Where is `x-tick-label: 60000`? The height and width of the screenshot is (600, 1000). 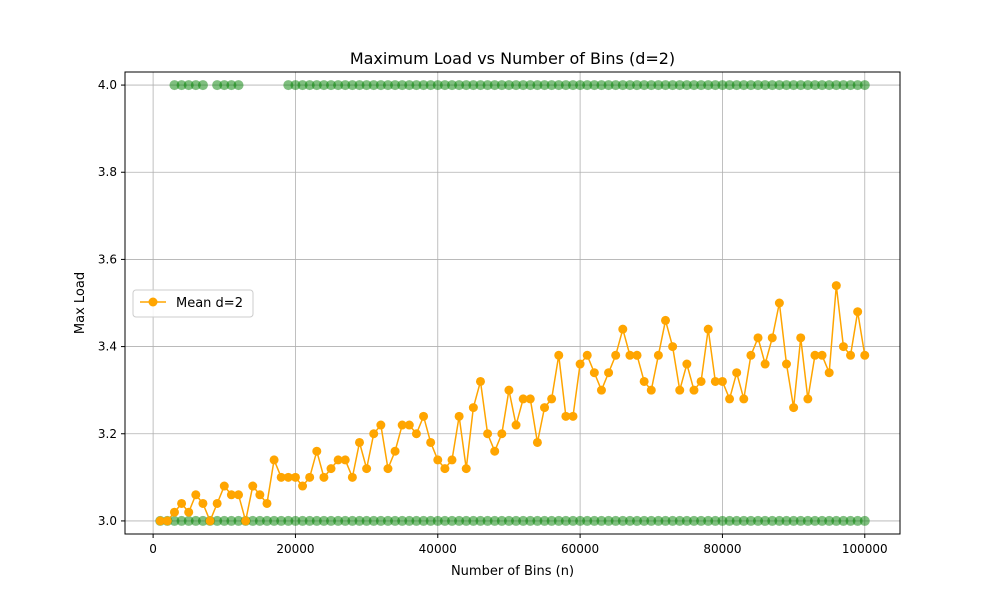 x-tick-label: 60000 is located at coordinates (580, 549).